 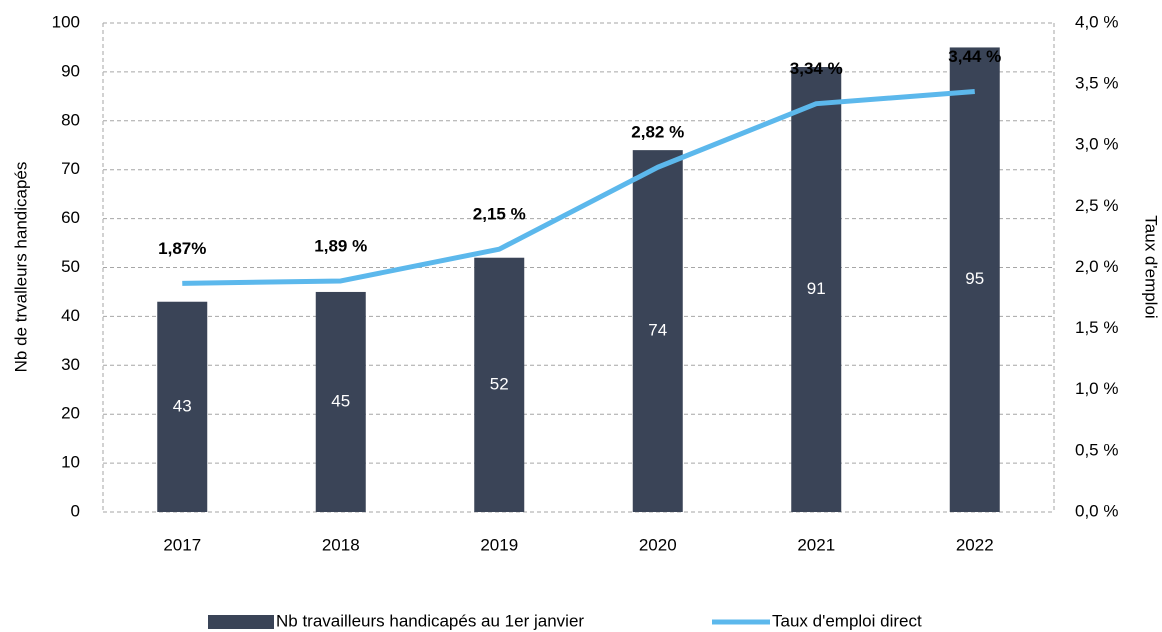 What do you see at coordinates (816, 544) in the screenshot?
I see `x-tick-label: 2021` at bounding box center [816, 544].